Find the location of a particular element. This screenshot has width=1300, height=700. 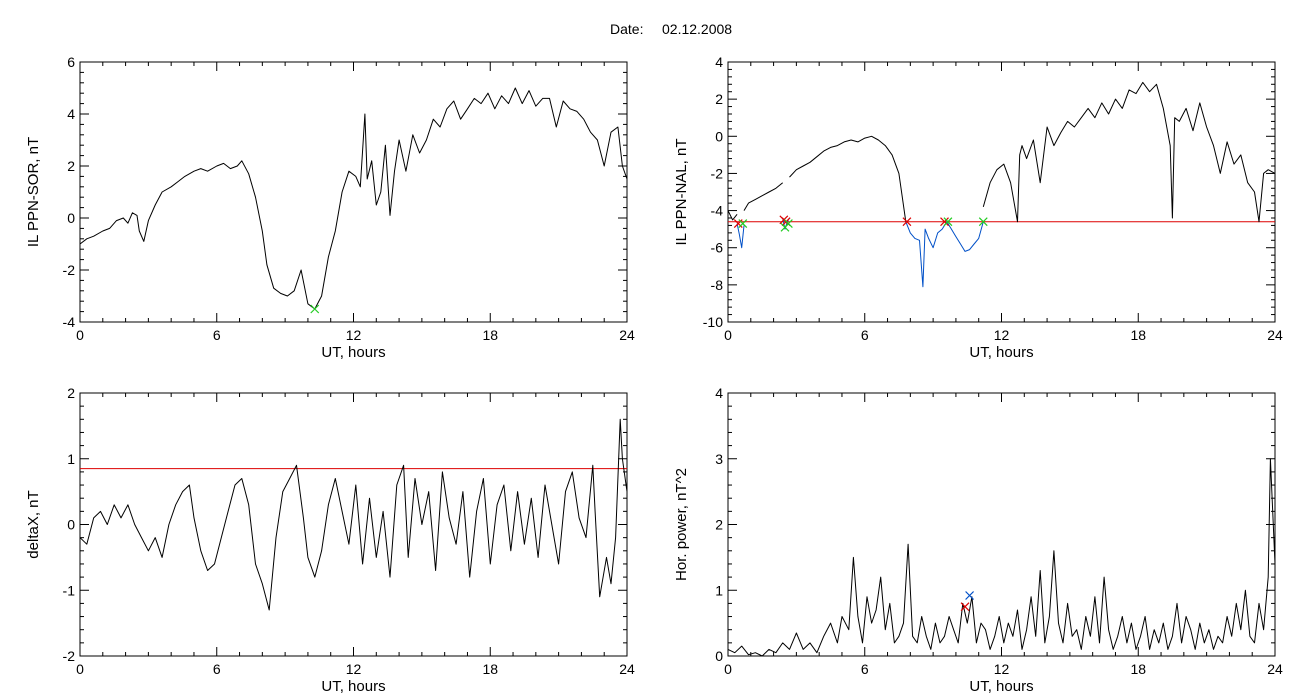

date-label: Date: is located at coordinates (626, 29).